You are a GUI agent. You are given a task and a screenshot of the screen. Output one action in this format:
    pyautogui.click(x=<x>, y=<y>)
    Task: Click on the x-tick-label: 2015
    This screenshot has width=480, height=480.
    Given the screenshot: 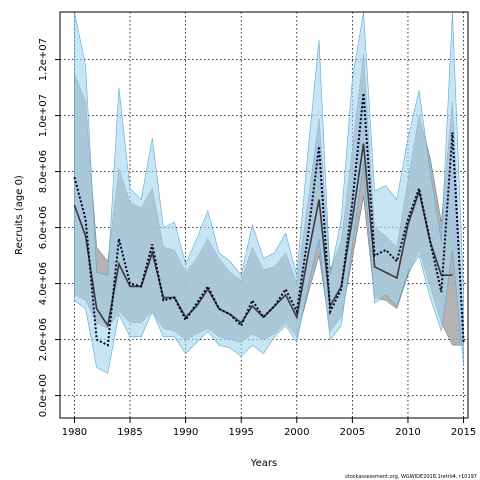 What is the action you would take?
    pyautogui.click(x=463, y=432)
    